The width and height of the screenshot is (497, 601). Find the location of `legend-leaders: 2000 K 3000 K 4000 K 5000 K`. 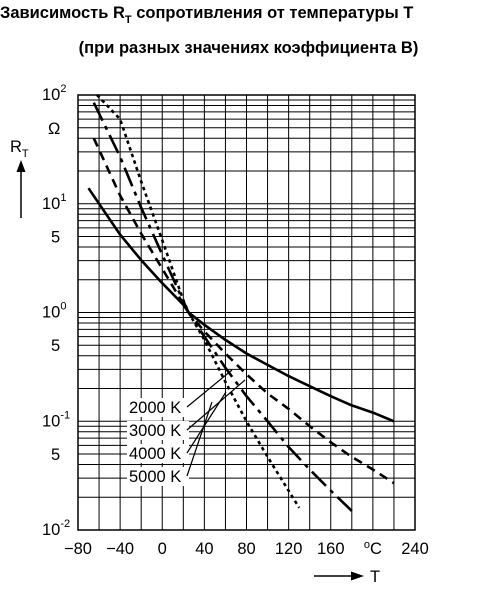

legend-leaders: 2000 K 3000 K 4000 K 5000 K is located at coordinates (186, 427).